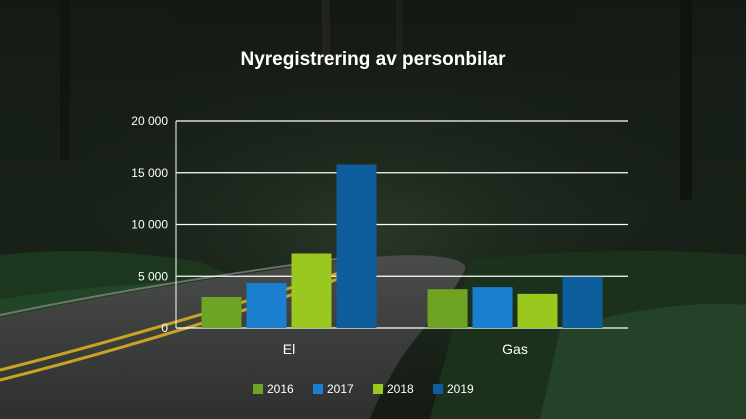 The image size is (746, 419). What do you see at coordinates (164, 328) in the screenshot?
I see `y-tick-label: 0` at bounding box center [164, 328].